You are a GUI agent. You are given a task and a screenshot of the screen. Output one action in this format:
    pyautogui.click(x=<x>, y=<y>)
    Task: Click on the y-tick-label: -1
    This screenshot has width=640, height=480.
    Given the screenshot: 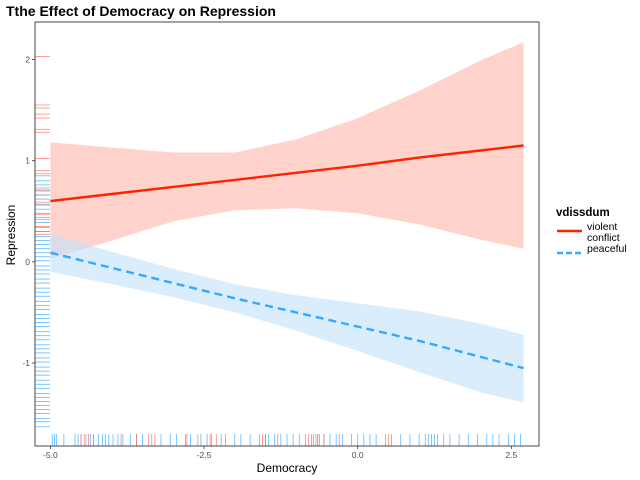 What is the action you would take?
    pyautogui.click(x=26, y=363)
    